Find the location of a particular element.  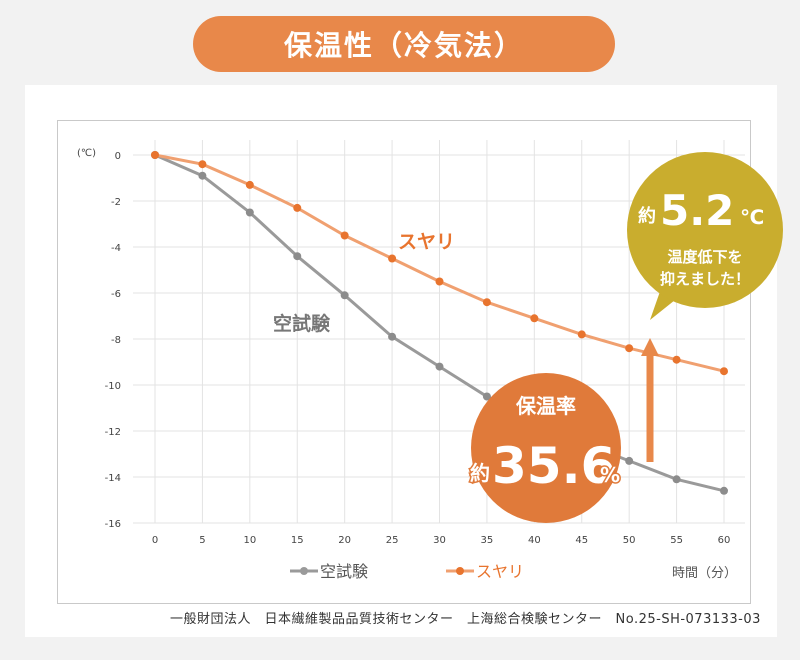

x-tick-label: 0 is located at coordinates (155, 540).